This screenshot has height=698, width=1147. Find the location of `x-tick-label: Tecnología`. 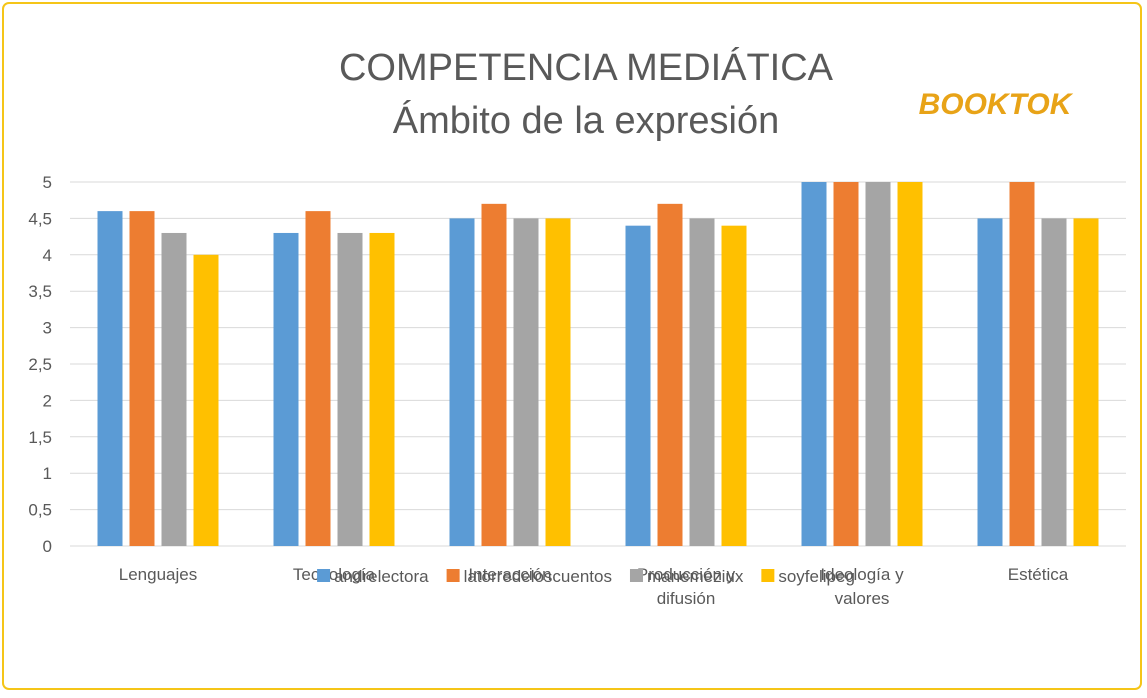

x-tick-label: Tecnología is located at coordinates (334, 574).